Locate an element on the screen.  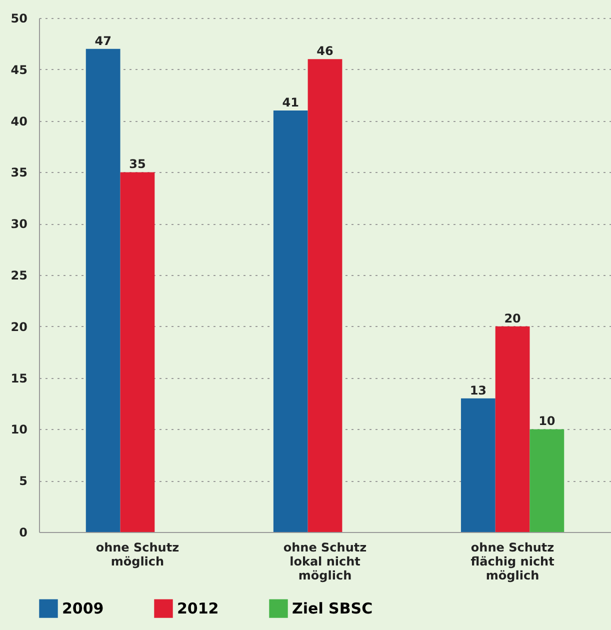
data-label: 46 is located at coordinates (325, 51).